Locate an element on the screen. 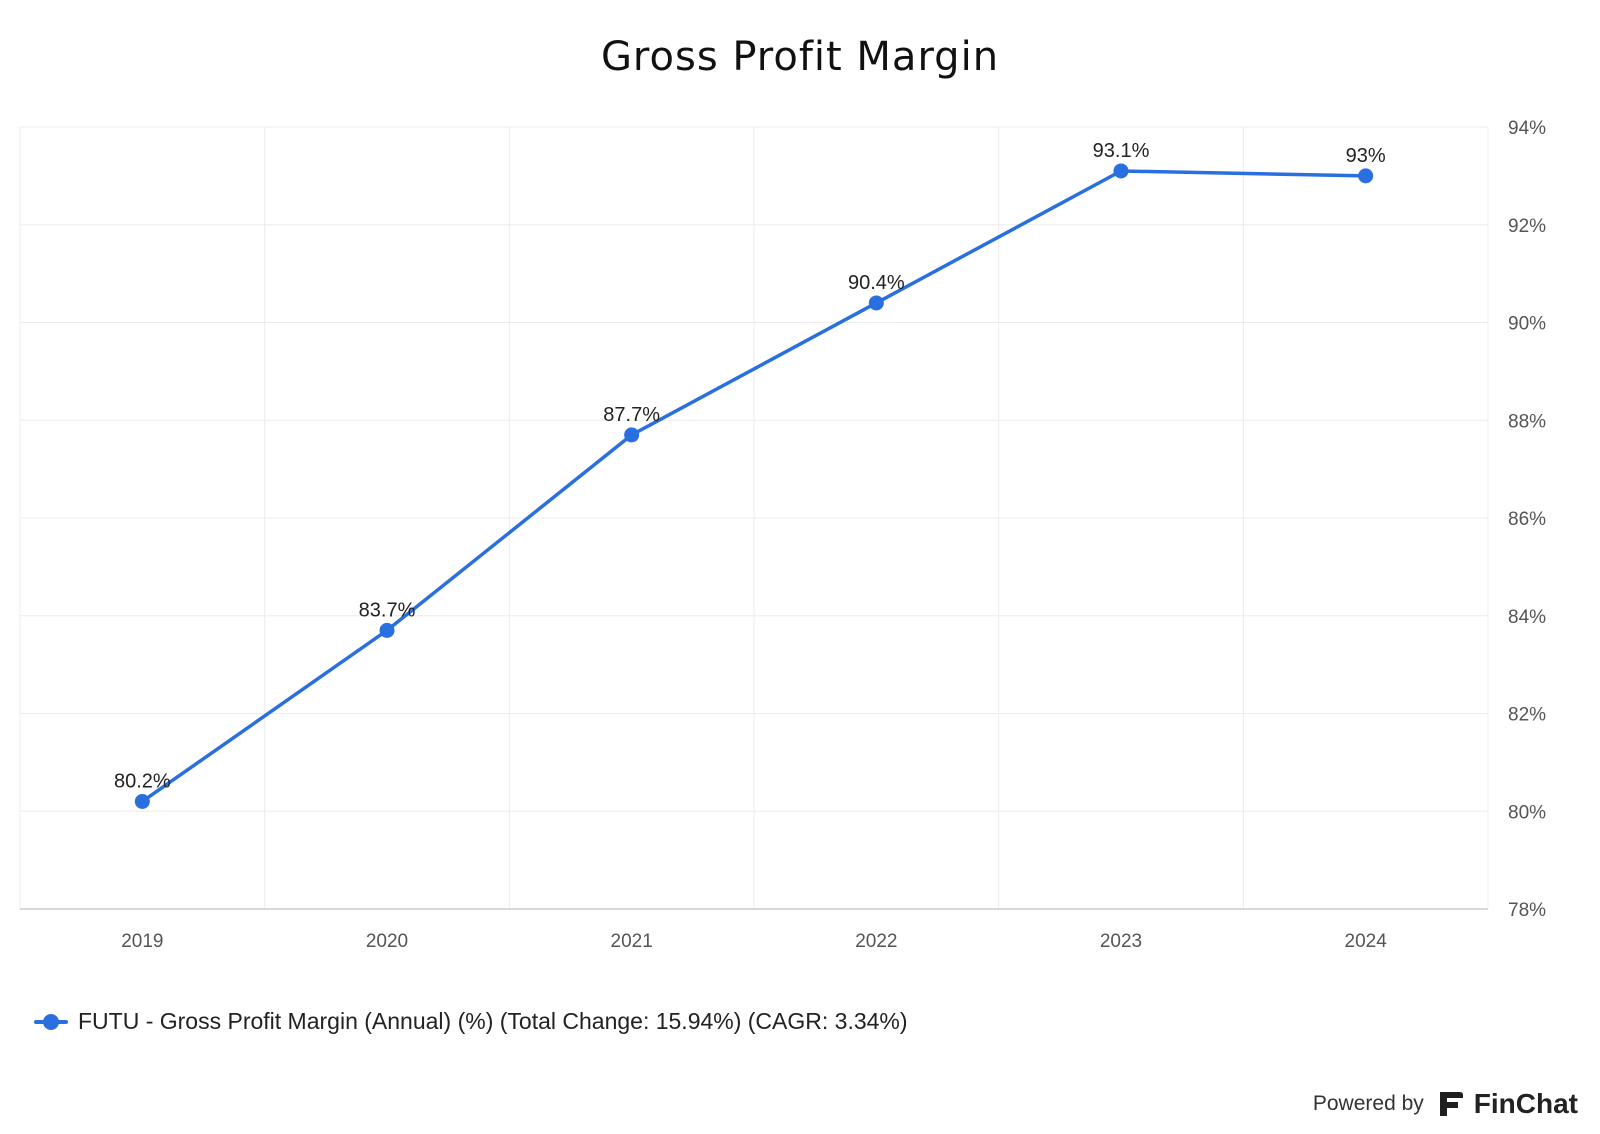 The image size is (1600, 1134). data-label: 93.1% is located at coordinates (1121, 151).